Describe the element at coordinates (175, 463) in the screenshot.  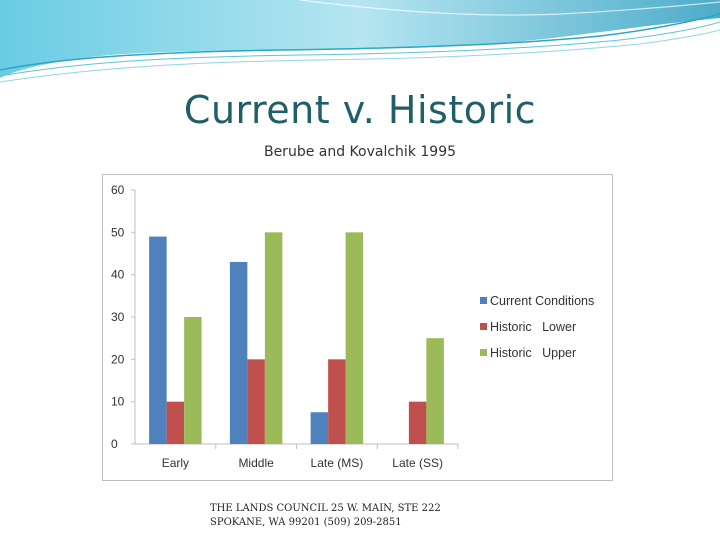
I see `x-category-label: Early` at that location.